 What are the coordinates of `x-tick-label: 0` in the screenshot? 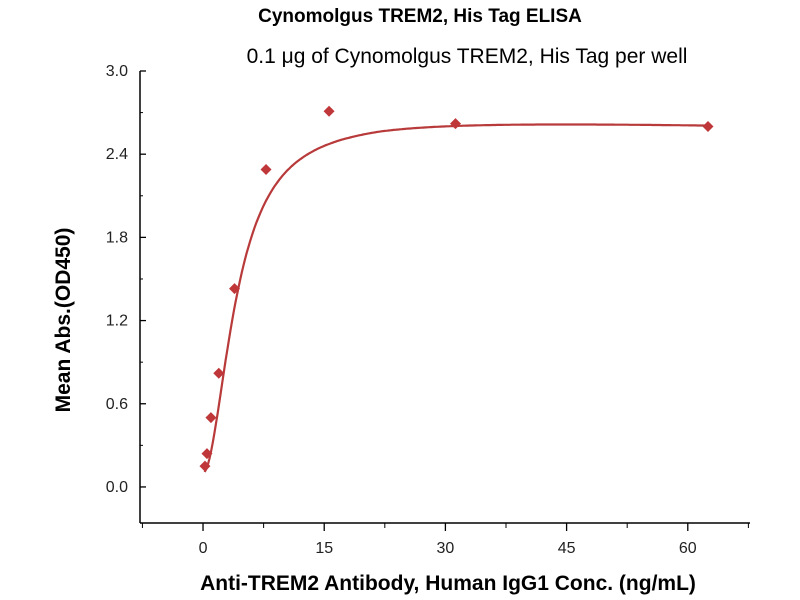 It's located at (203, 548).